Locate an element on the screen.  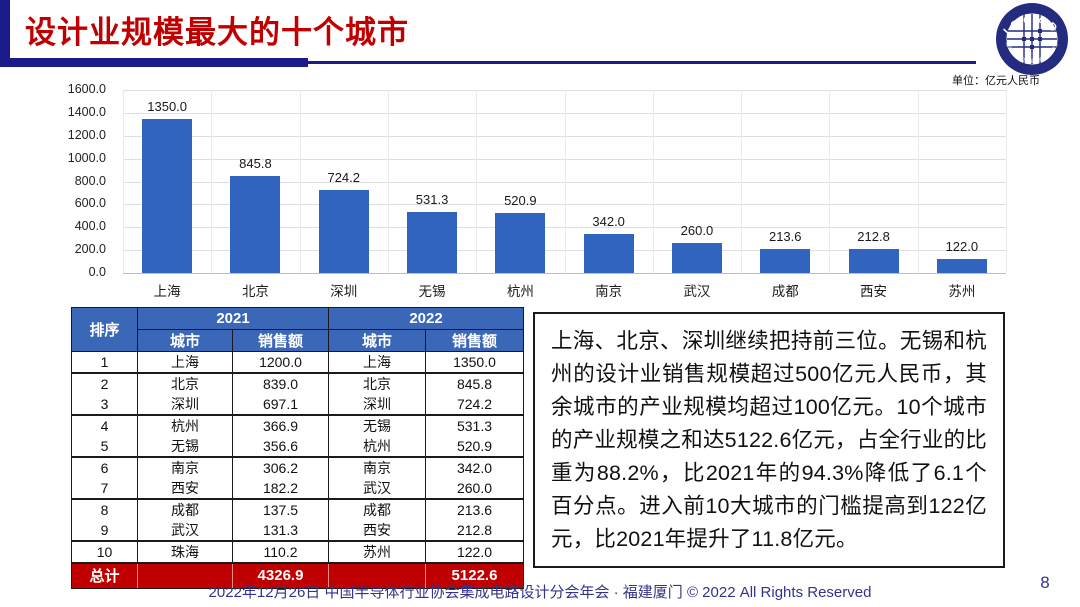
table-cell: 8 is located at coordinates (104, 509).